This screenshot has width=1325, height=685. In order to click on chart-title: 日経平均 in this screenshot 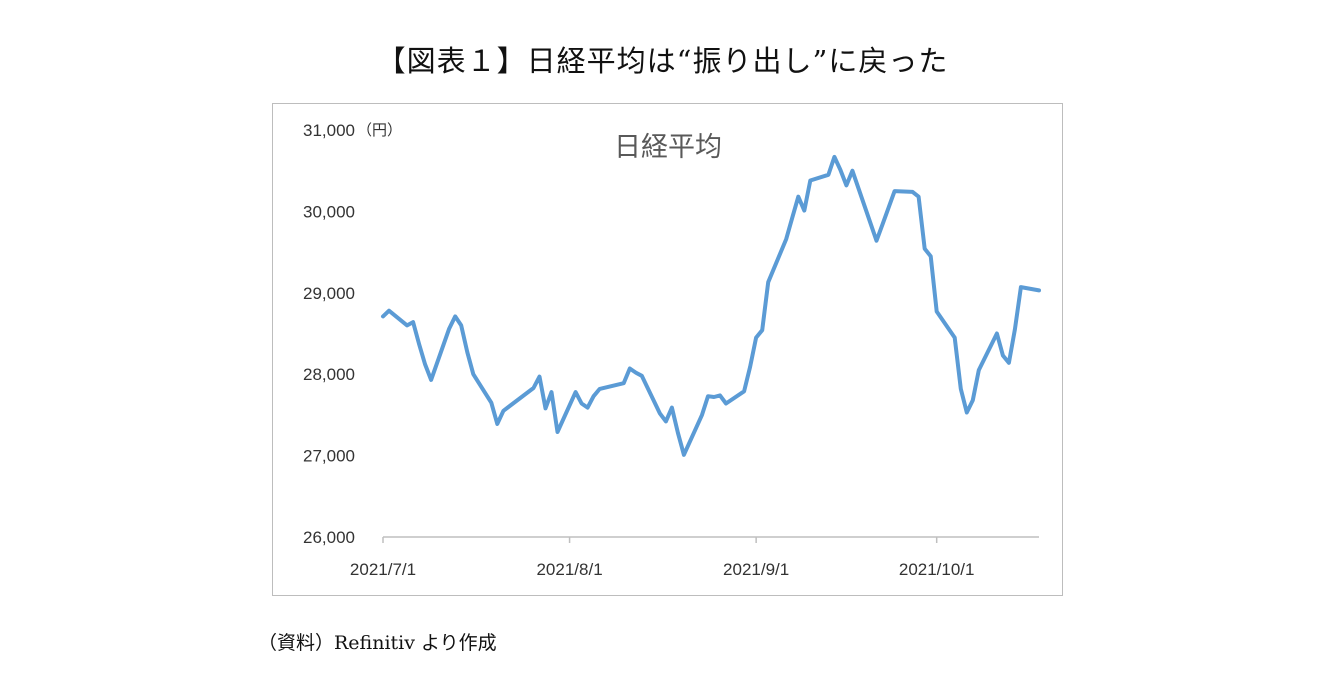, I will do `click(668, 147)`.